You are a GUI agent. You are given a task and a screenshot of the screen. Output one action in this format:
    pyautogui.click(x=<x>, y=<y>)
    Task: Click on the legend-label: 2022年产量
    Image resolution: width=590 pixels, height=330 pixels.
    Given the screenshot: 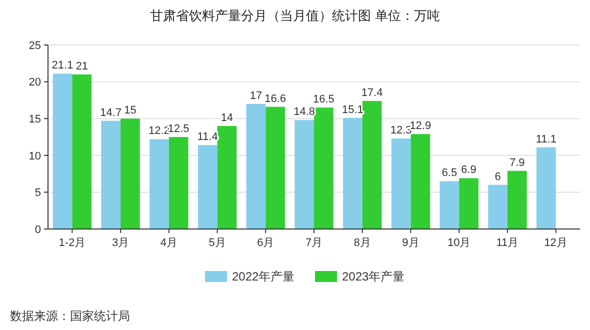 What is the action you would take?
    pyautogui.click(x=263, y=277)
    